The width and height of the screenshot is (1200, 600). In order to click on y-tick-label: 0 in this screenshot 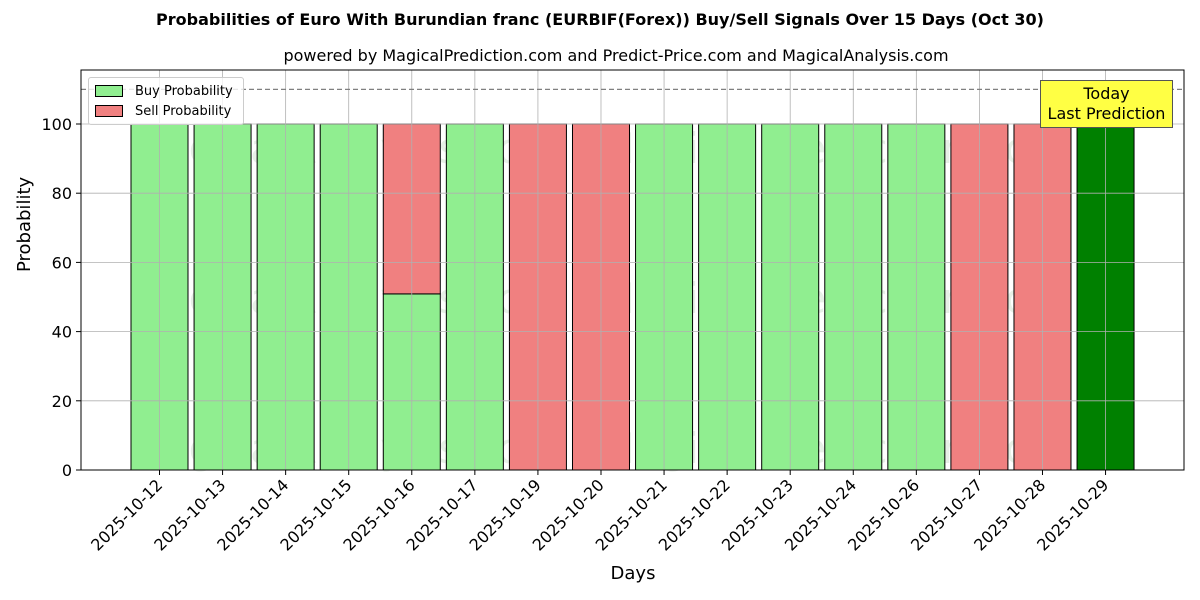, I will do `click(67, 470)`.